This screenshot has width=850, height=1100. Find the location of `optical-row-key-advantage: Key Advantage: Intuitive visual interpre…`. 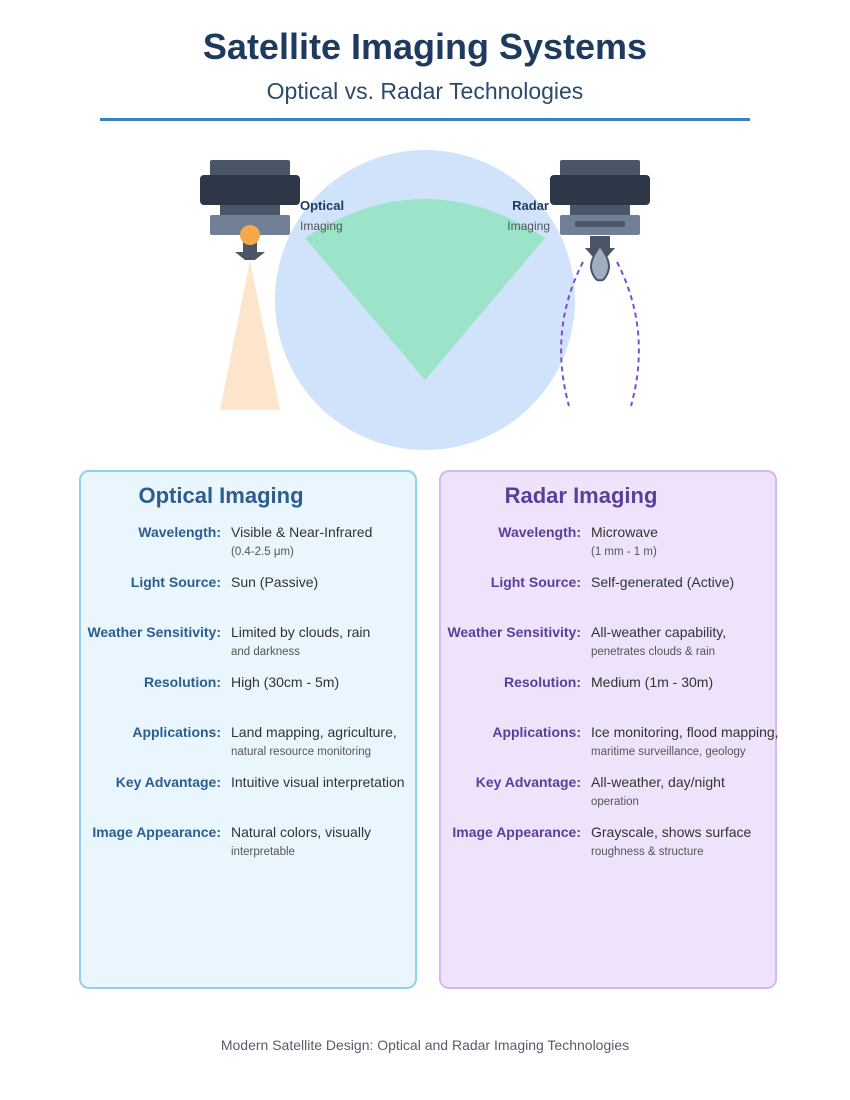

optical-row-key-advantage: Key Advantage: Intuitive visual interpre… is located at coordinates (250, 799).